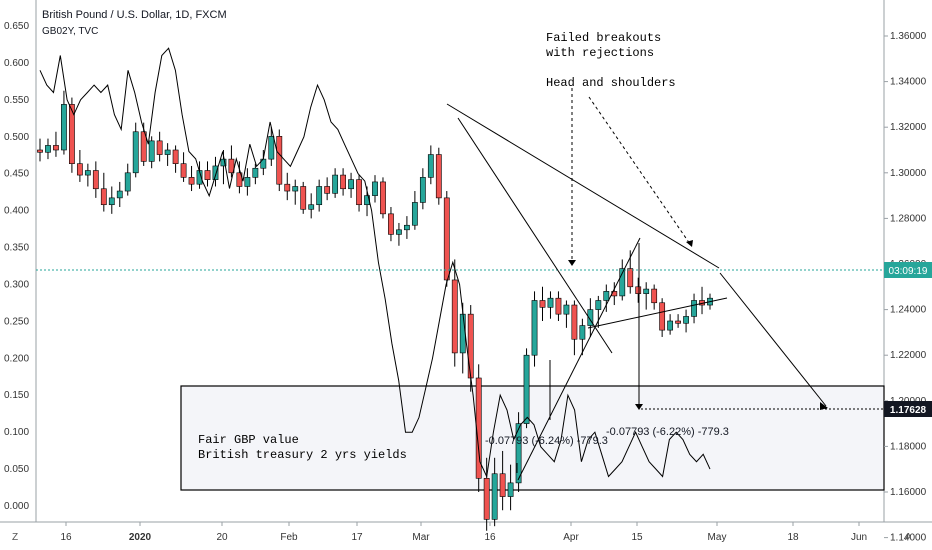 The width and height of the screenshot is (932, 550). I want to click on top-note-line-4: Head and shoulders, so click(611, 83).